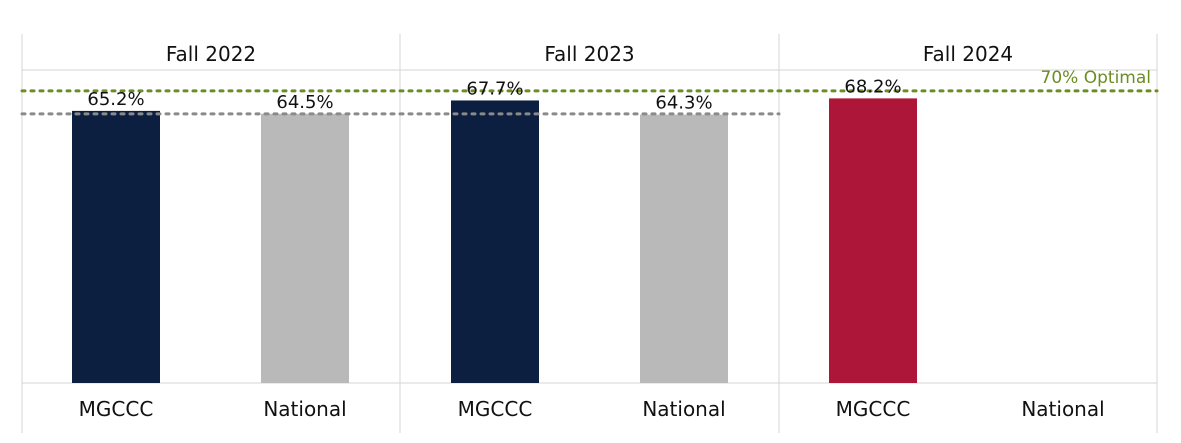  Describe the element at coordinates (1096, 78) in the screenshot. I see `reference-line-label: 70% Optimal` at that location.